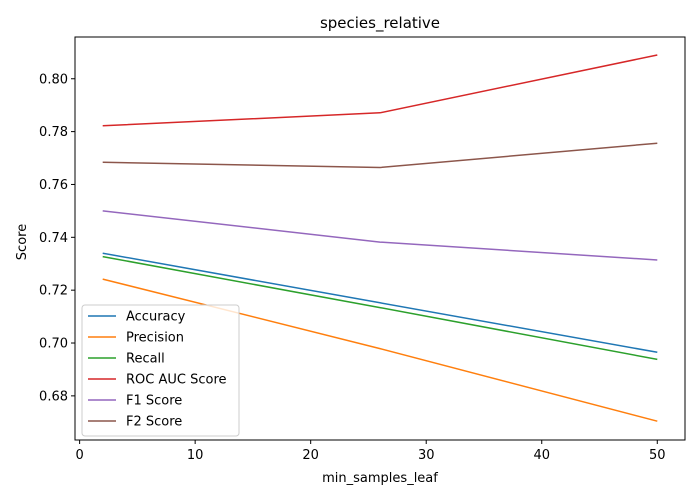 The width and height of the screenshot is (700, 500). What do you see at coordinates (380, 478) in the screenshot?
I see `x-axis-label: min_samples_leaf` at bounding box center [380, 478].